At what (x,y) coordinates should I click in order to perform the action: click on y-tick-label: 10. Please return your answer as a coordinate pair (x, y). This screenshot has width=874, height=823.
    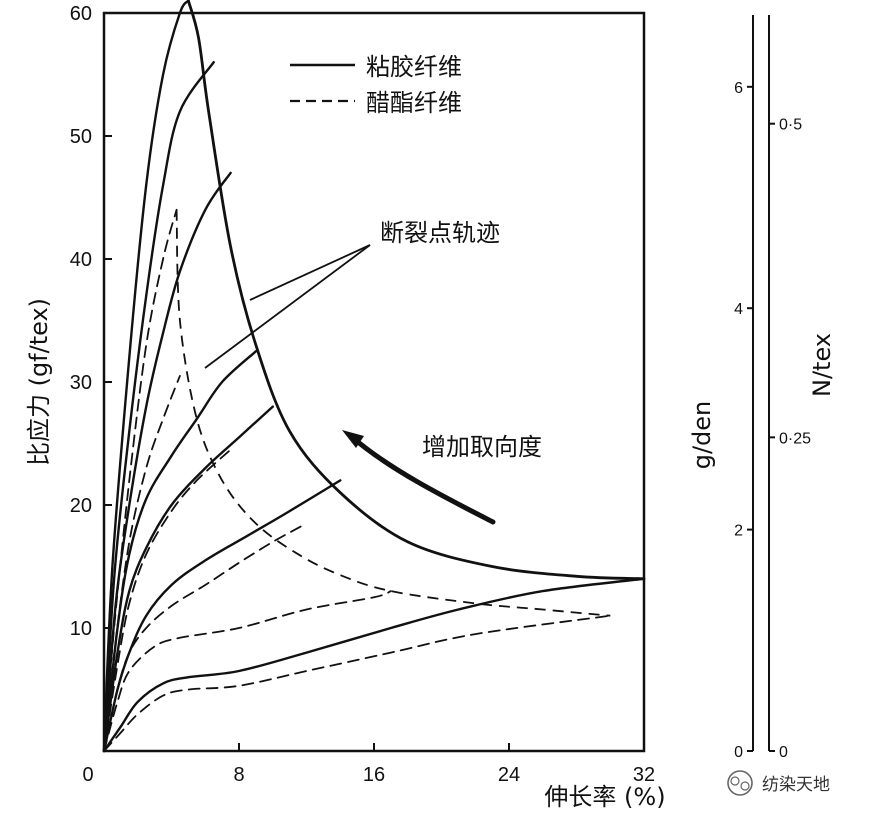
    Looking at the image, I should click on (81, 629).